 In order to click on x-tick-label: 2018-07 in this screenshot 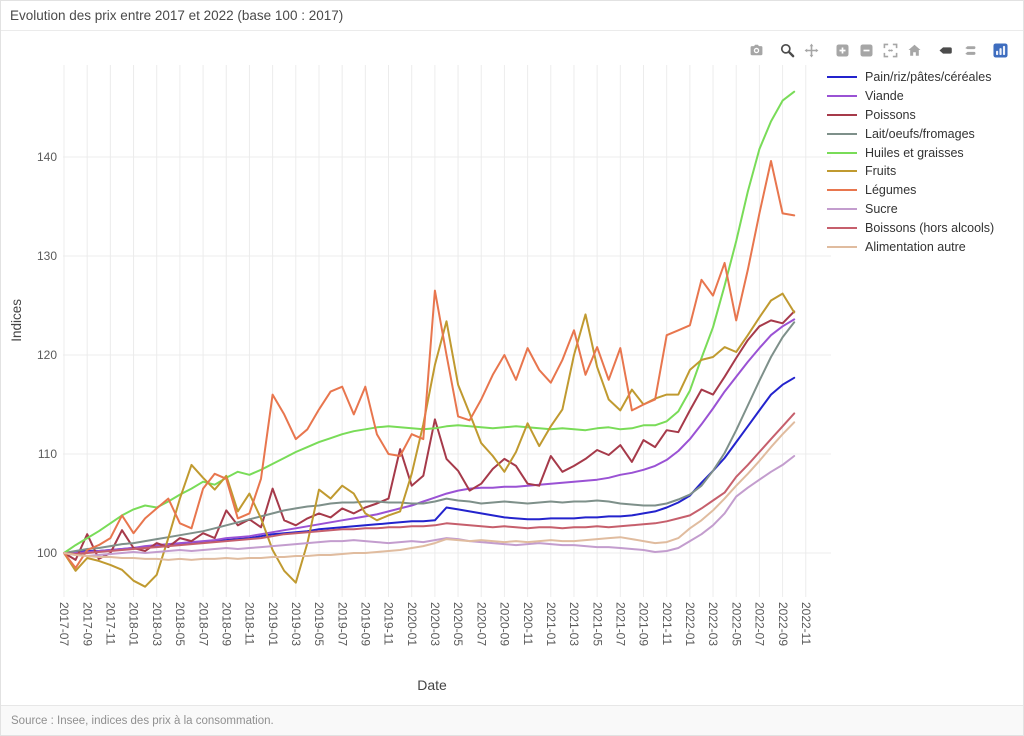, I will do `click(203, 624)`.